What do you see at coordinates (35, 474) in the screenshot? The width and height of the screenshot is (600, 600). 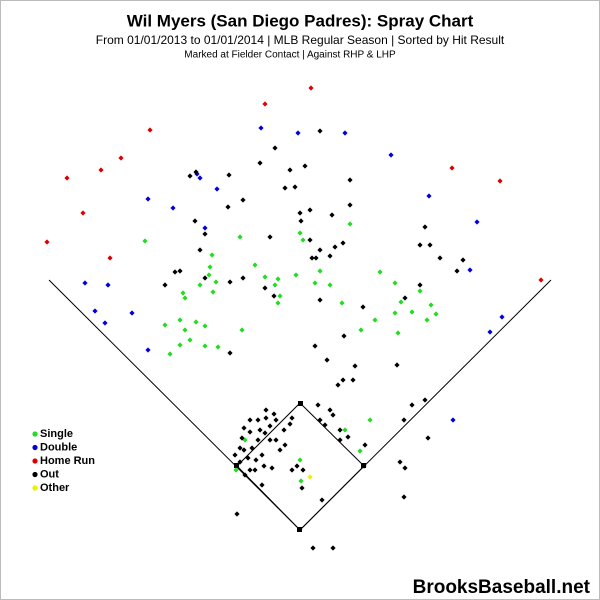 I see `legend-swatch` at bounding box center [35, 474].